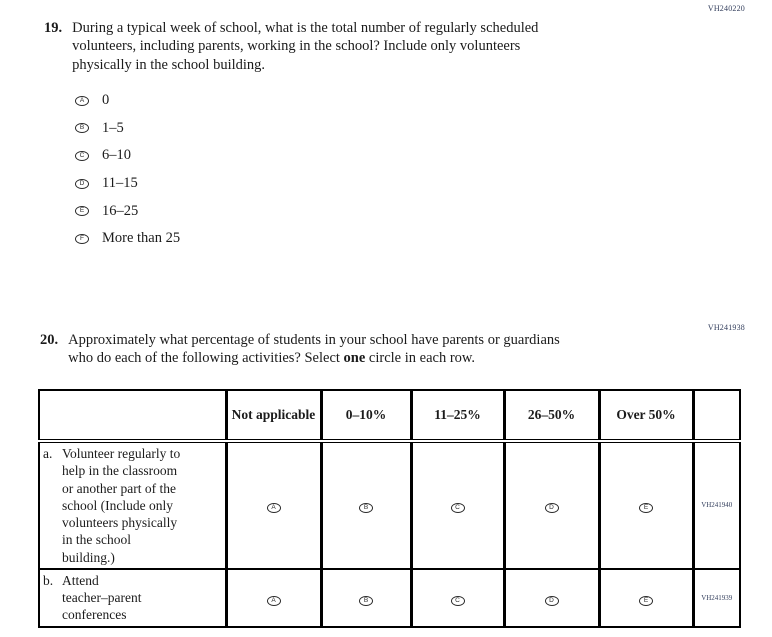 This screenshot has width=772, height=637. What do you see at coordinates (645, 416) in the screenshot?
I see `header-over-50: Over 50%` at bounding box center [645, 416].